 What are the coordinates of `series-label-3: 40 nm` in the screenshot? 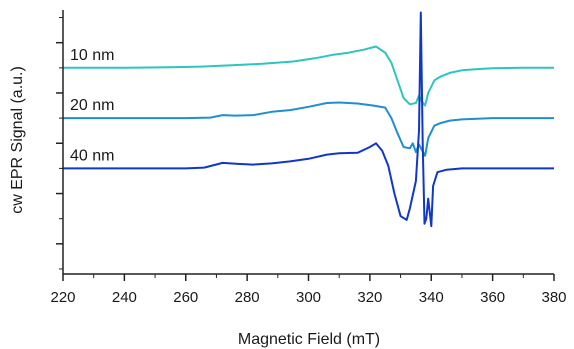 It's located at (92, 155).